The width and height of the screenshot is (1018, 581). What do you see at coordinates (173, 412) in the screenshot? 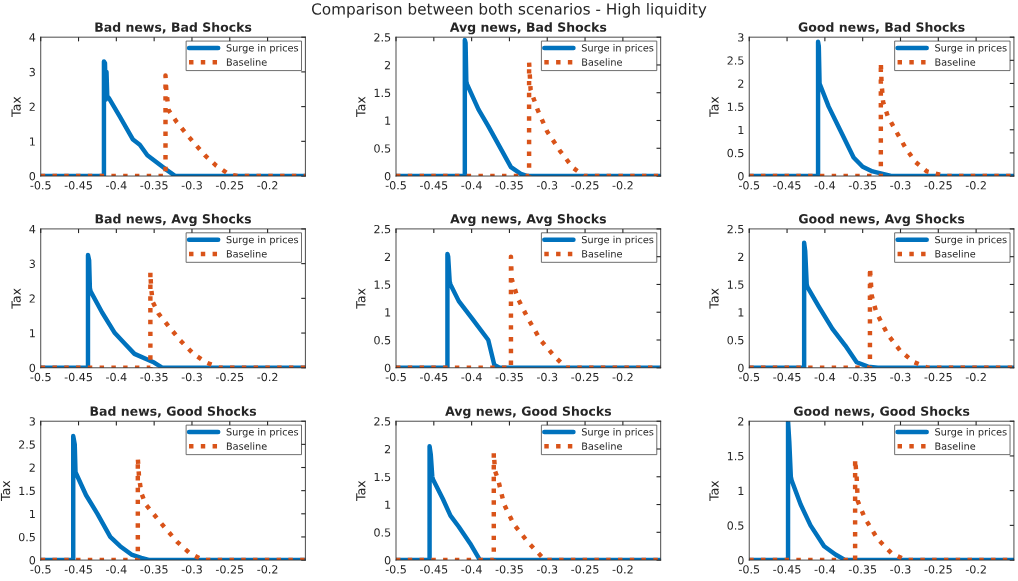
I see `chart-title: Bad news, Good Shocks` at bounding box center [173, 412].